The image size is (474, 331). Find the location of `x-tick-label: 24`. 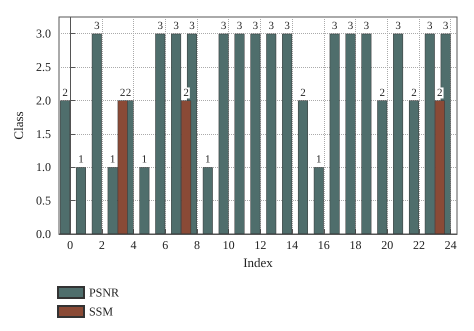

x-tick-label: 24 is located at coordinates (450, 245).